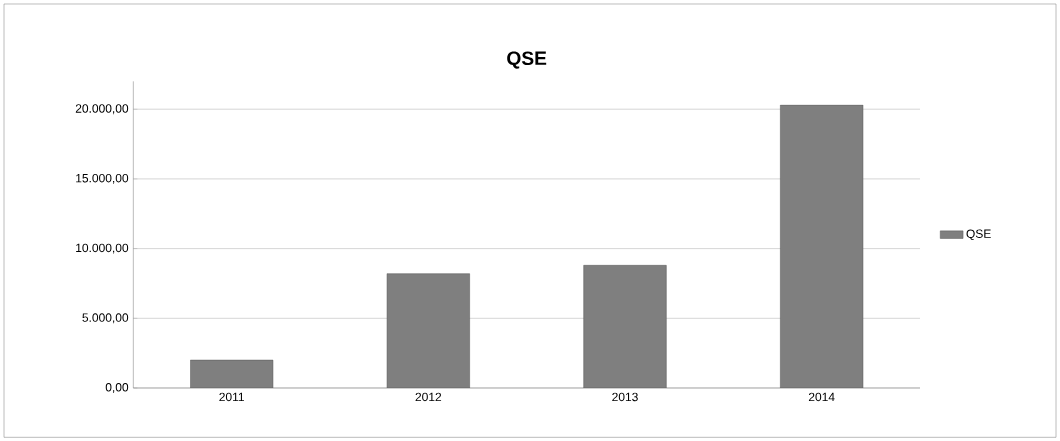 The image size is (1060, 441). I want to click on legend-label: QSE, so click(978, 234).